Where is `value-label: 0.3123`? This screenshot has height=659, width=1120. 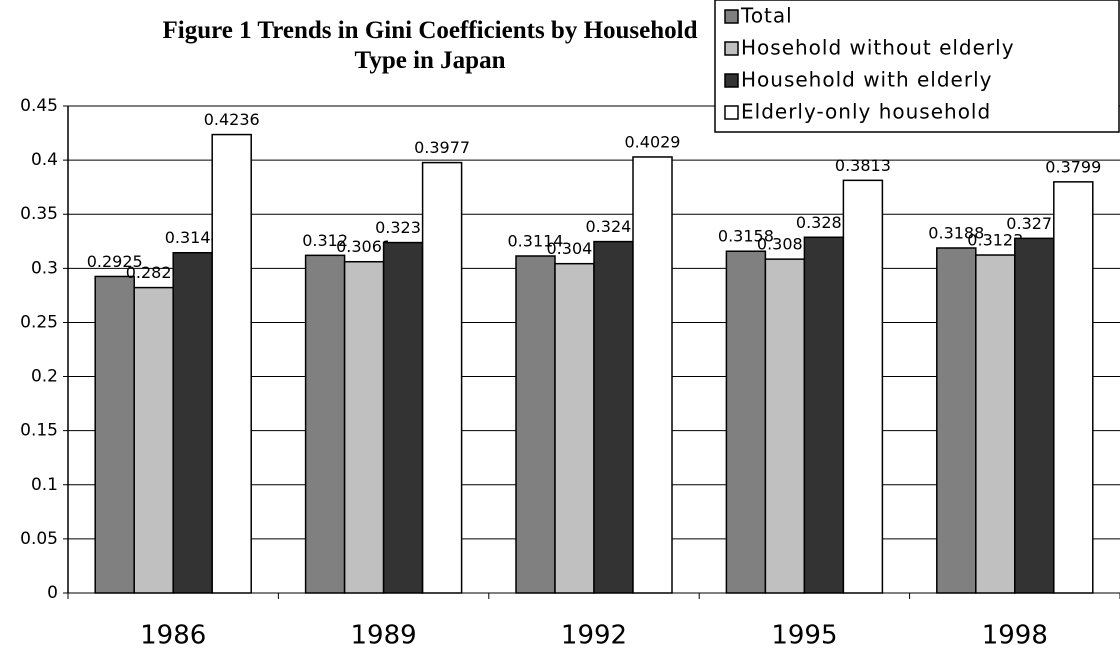
value-label: 0.3123 is located at coordinates (995, 240).